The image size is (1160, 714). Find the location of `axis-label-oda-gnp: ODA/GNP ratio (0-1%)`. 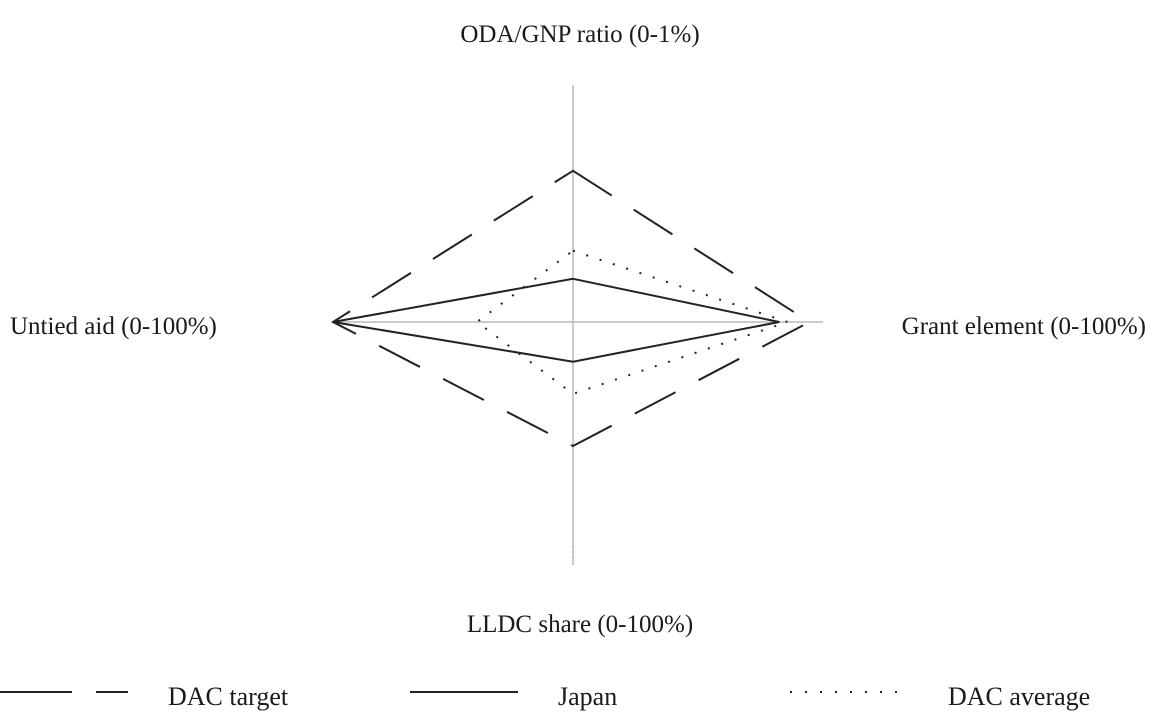

axis-label-oda-gnp: ODA/GNP ratio (0-1%) is located at coordinates (580, 34).